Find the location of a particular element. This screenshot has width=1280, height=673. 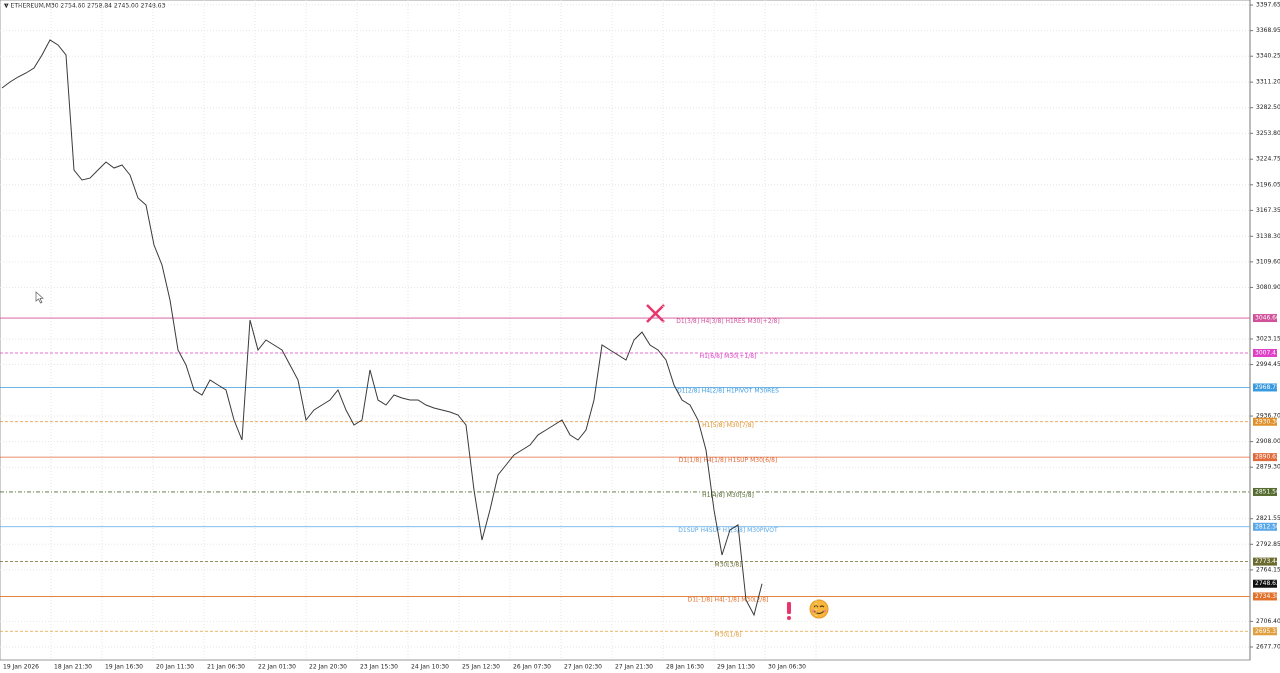

y-tick-label: 3138.30 is located at coordinates (1268, 236).